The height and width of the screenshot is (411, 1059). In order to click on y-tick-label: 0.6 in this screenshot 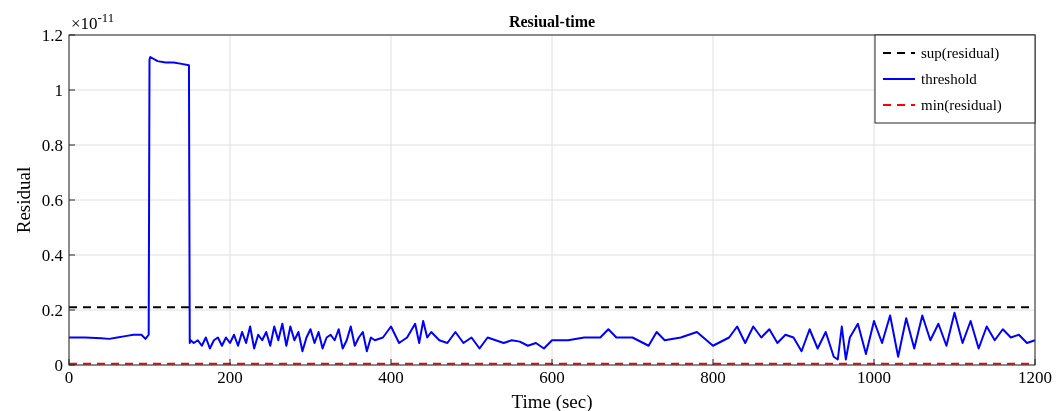, I will do `click(52, 200)`.